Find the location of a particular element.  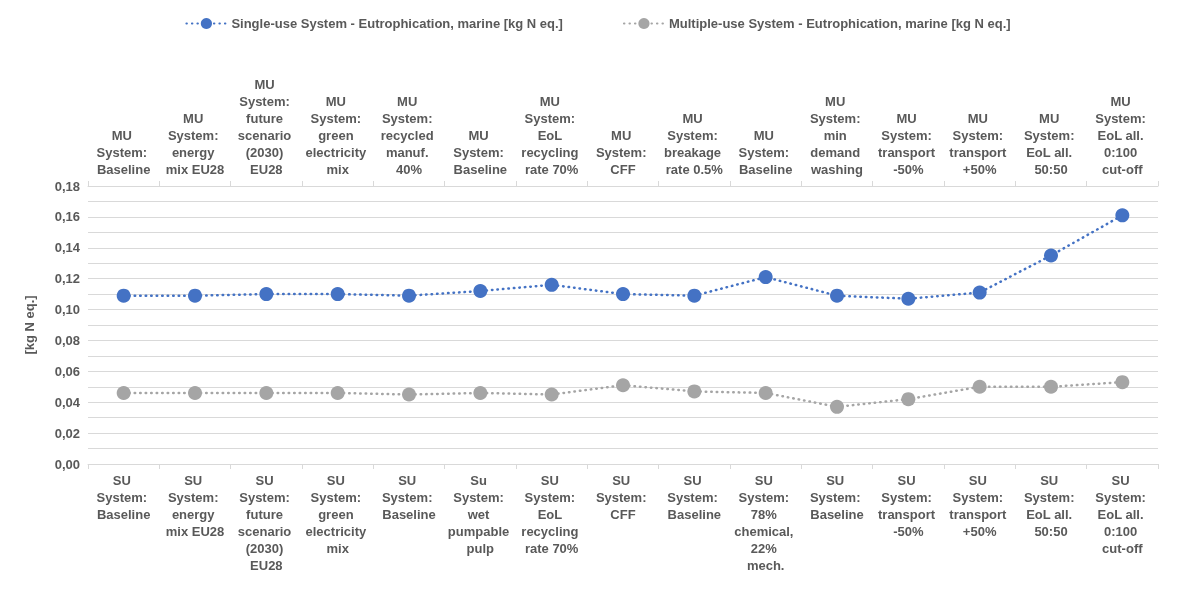

x-tick-label: SU System: transport +50% is located at coordinates (979, 506).